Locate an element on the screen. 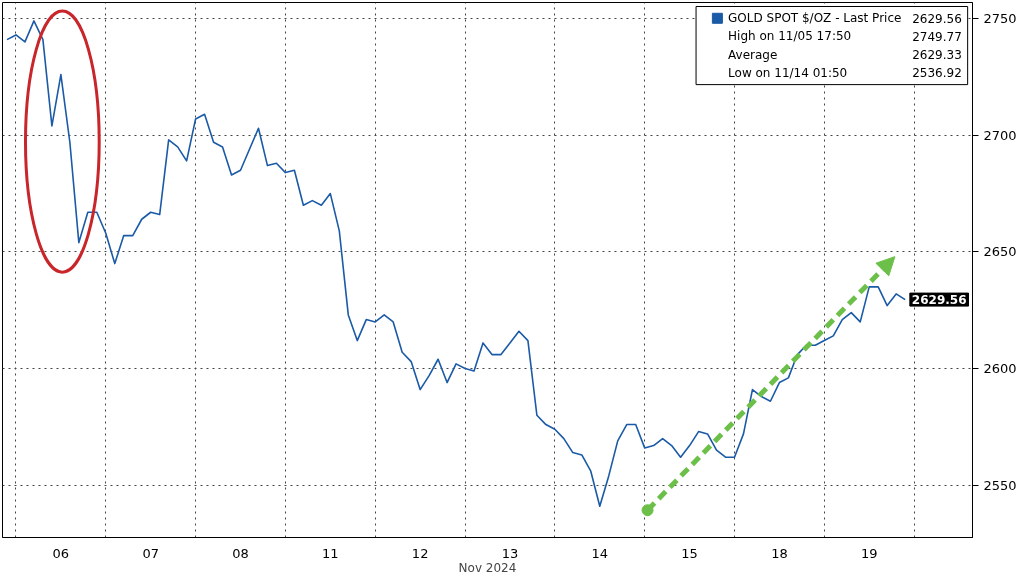 The width and height of the screenshot is (1027, 577). x-tick-label: 19 is located at coordinates (869, 553).